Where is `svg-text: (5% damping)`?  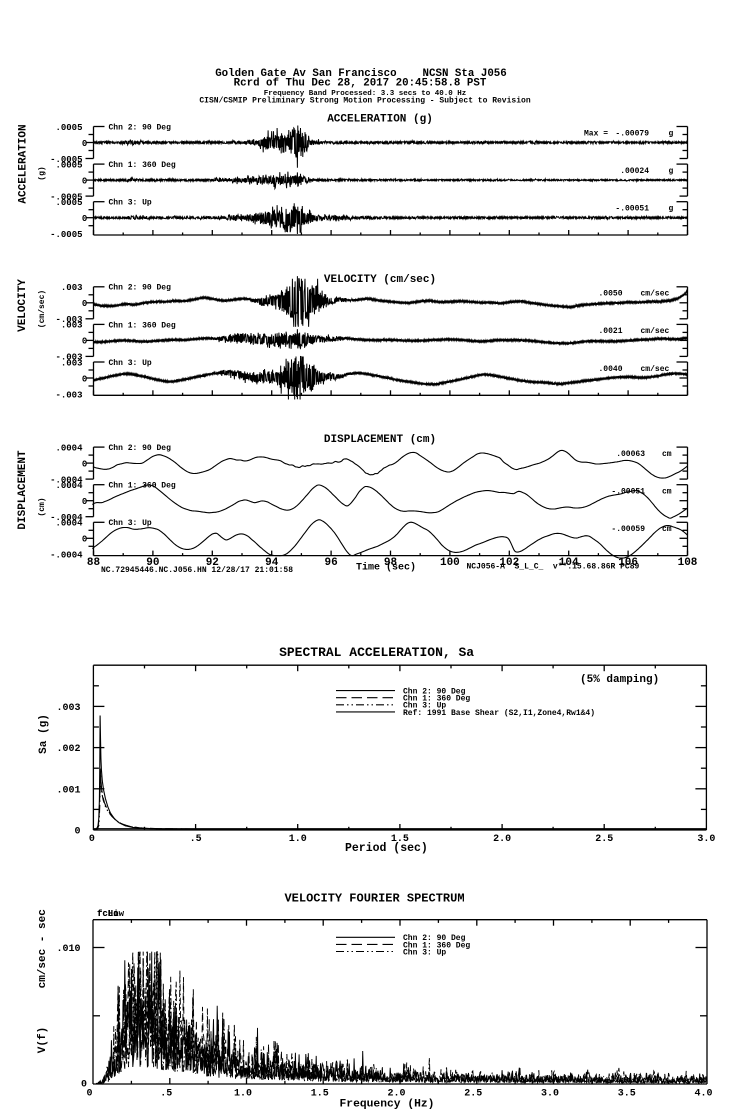 svg-text: (5% damping) is located at coordinates (619, 680).